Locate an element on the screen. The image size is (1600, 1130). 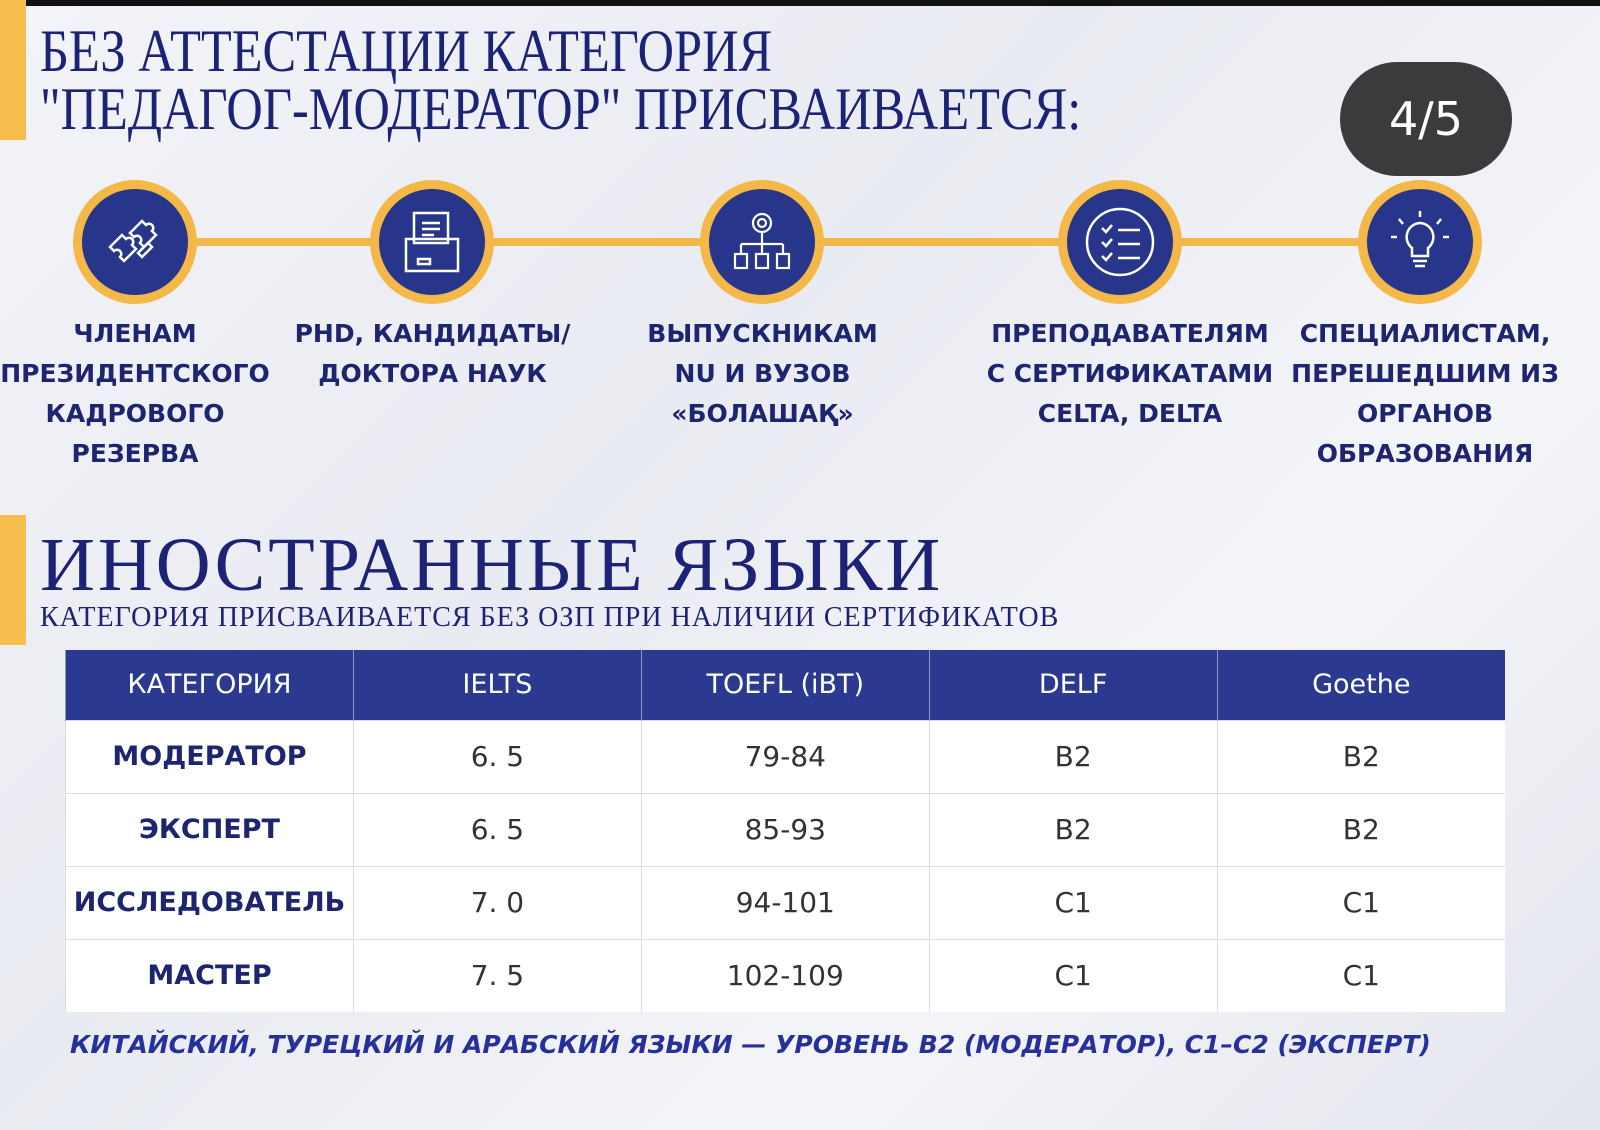
table-row: ИССЛЕДОВАТЕЛЬ 7. 0 94-101 C1 C1 is located at coordinates (785, 902).